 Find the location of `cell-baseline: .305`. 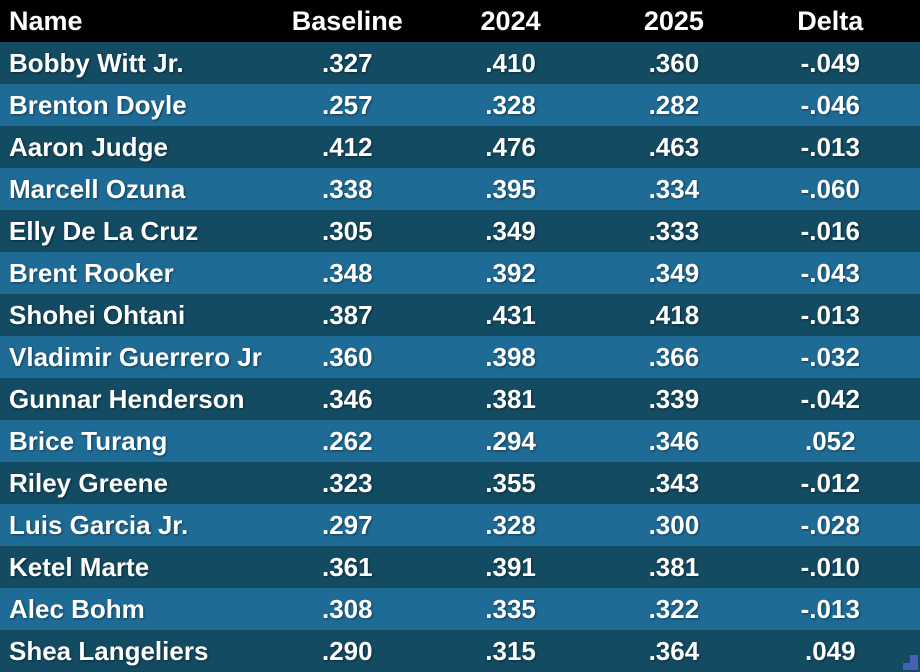

cell-baseline: .305 is located at coordinates (347, 230).